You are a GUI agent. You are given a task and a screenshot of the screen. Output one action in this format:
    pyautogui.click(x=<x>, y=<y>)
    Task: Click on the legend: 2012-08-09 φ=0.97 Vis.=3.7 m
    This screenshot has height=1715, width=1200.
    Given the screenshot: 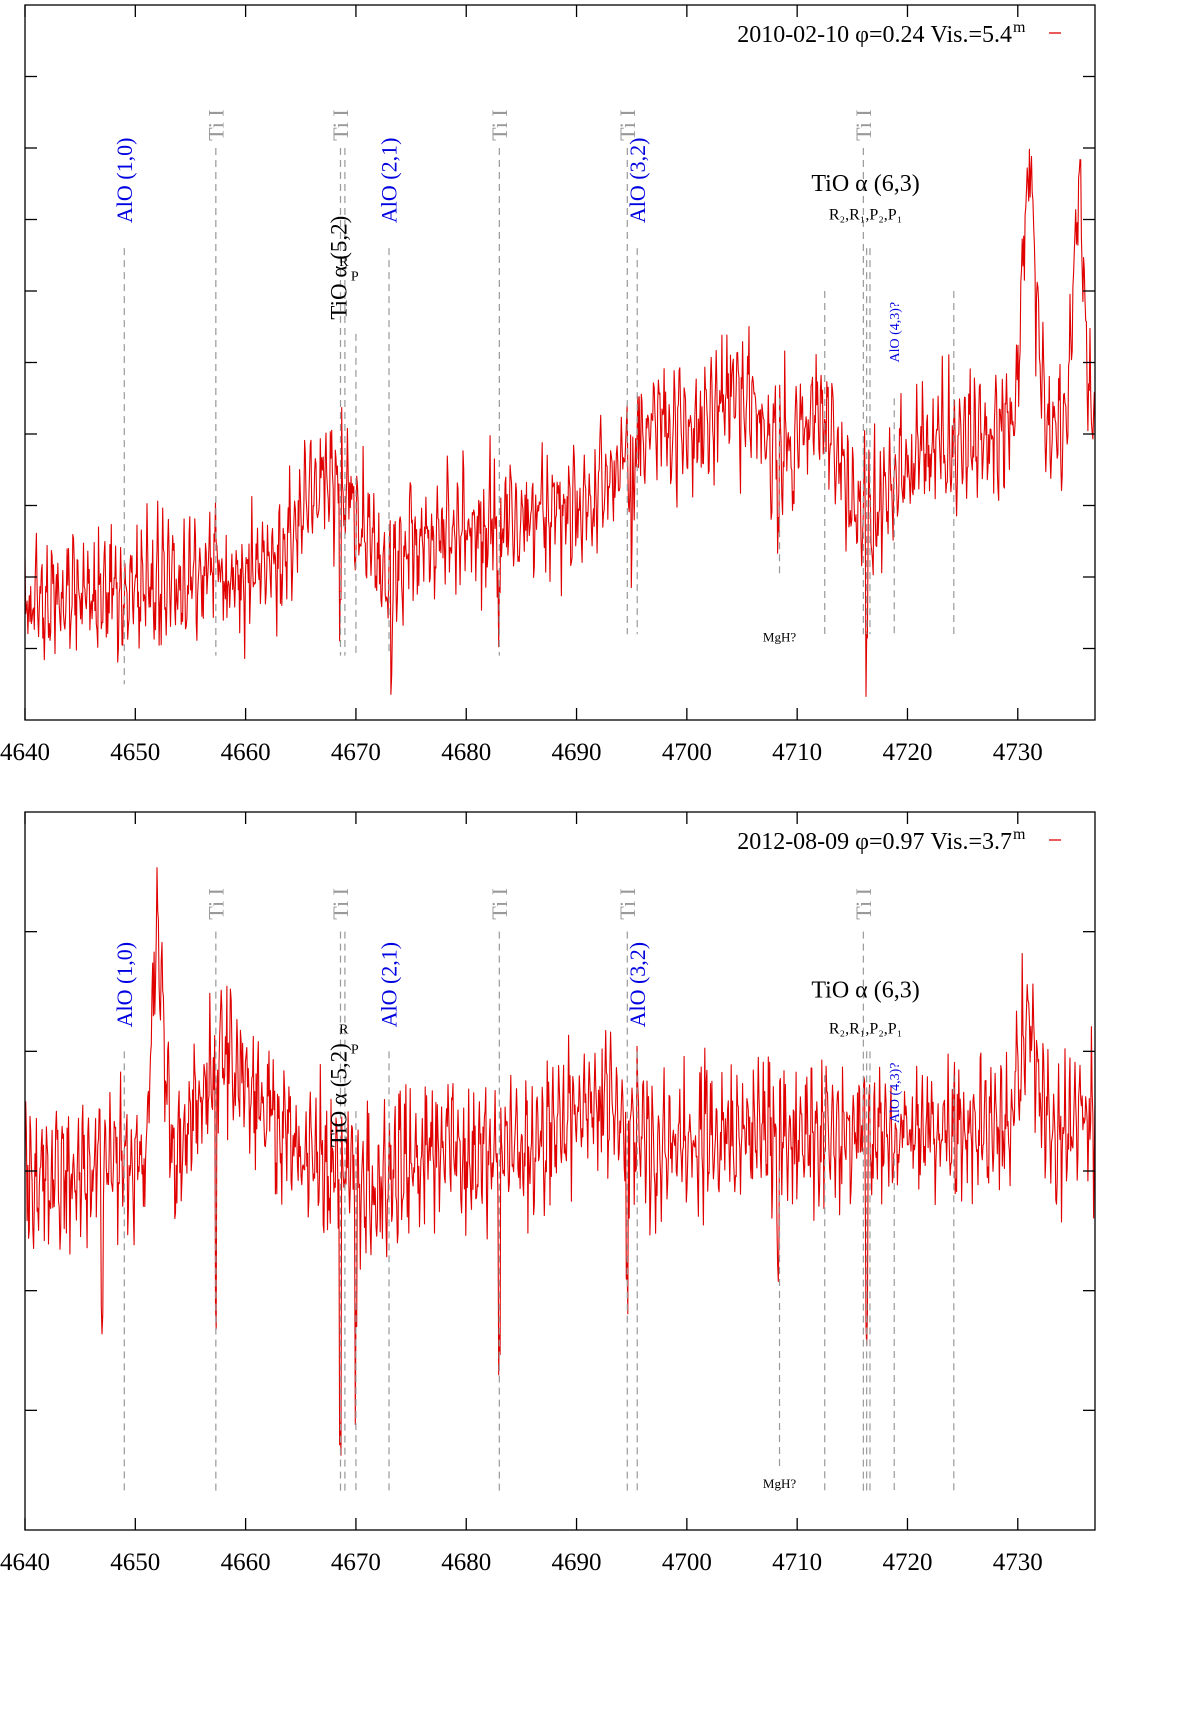 What is the action you would take?
    pyautogui.click(x=899, y=840)
    